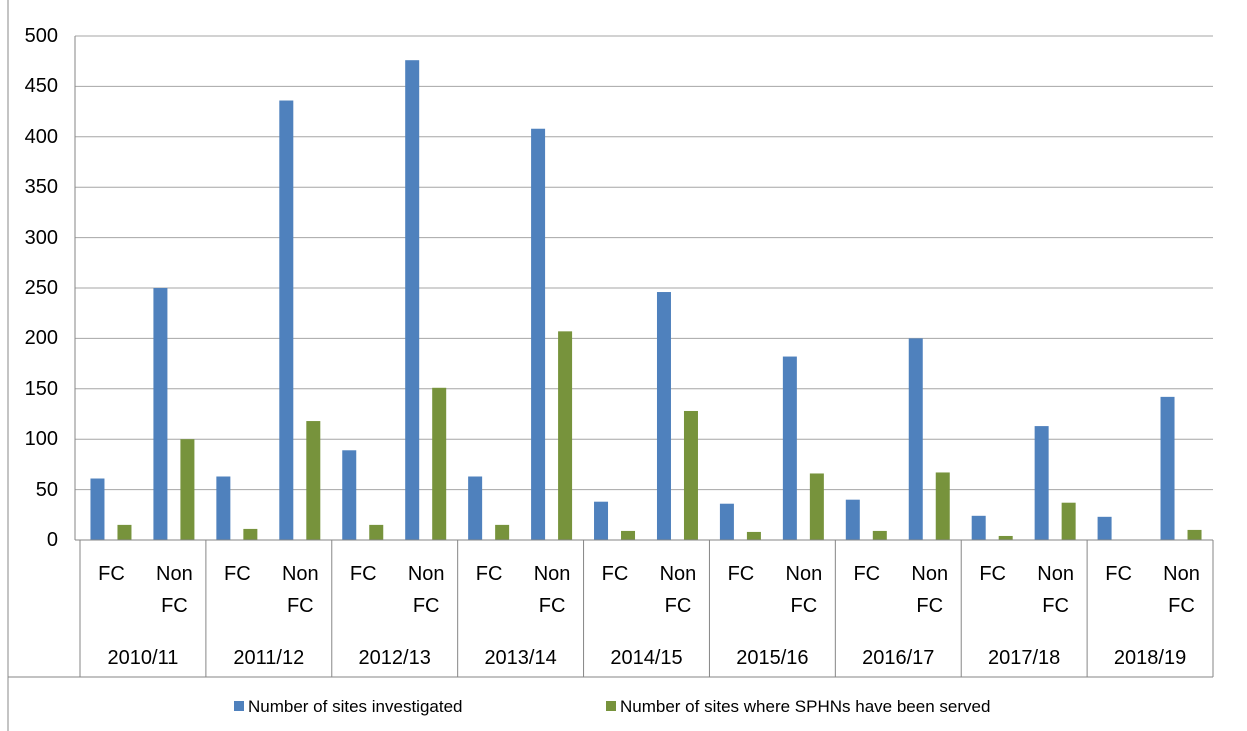 This screenshot has height=731, width=1247. What do you see at coordinates (269, 658) in the screenshot?
I see `group-label: 2011/12` at bounding box center [269, 658].